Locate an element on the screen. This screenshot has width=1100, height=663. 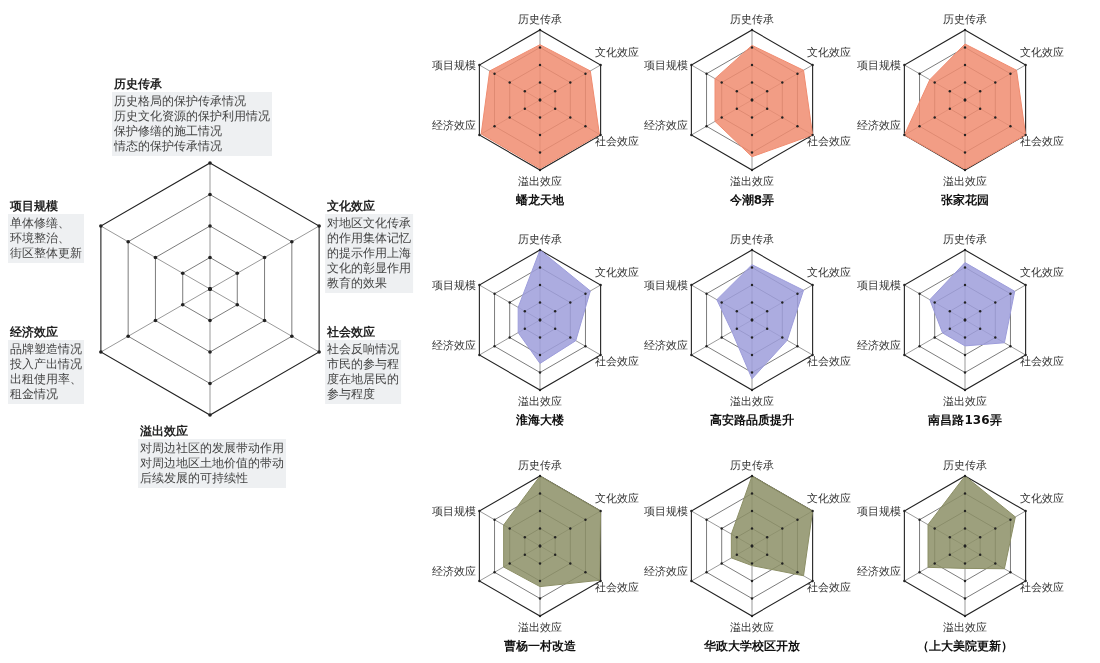
text: 高安路品质提升 is located at coordinates (752, 420).